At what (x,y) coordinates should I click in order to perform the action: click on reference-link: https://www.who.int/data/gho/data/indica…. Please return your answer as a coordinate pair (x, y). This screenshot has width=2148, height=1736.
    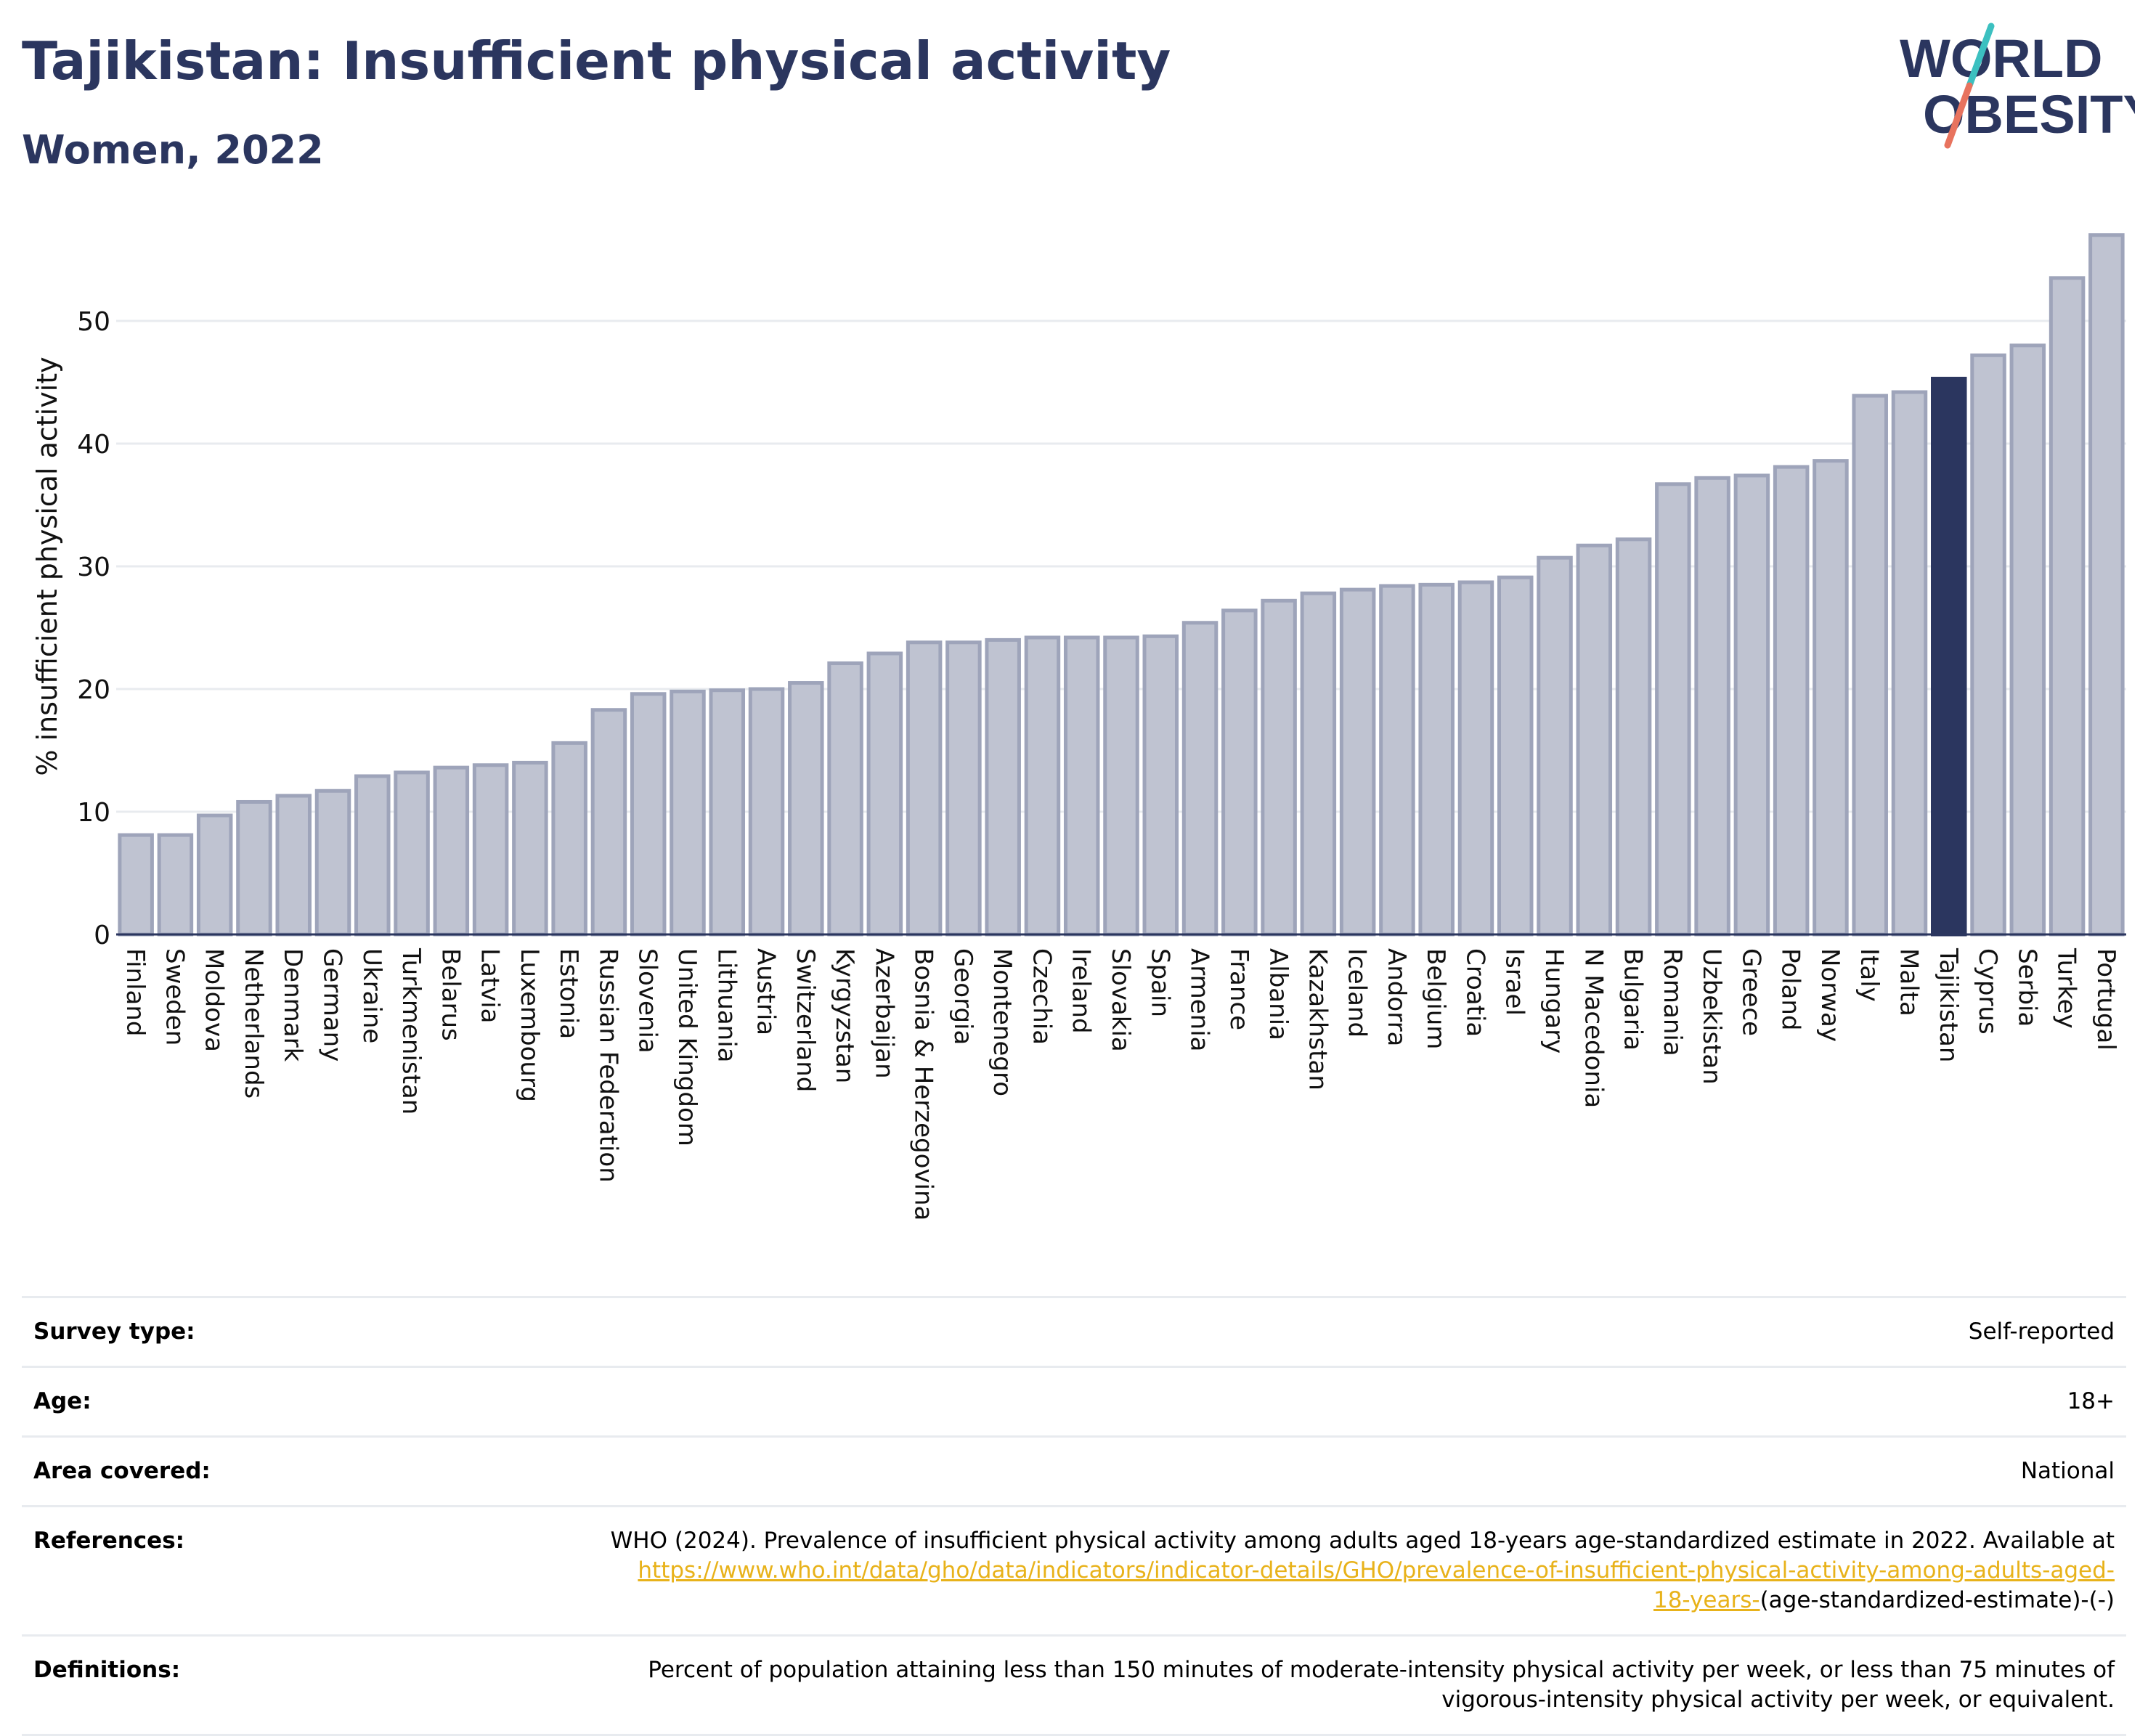
    Looking at the image, I should click on (1376, 1570).